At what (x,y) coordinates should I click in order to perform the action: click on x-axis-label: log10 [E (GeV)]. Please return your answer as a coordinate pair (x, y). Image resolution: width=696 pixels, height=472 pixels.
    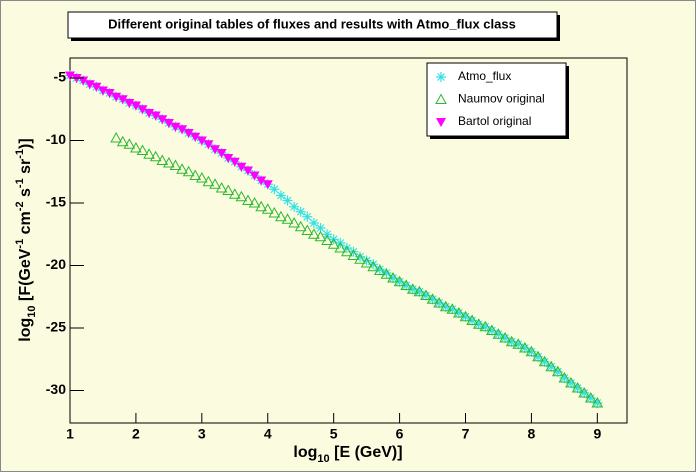
    Looking at the image, I should click on (347, 454).